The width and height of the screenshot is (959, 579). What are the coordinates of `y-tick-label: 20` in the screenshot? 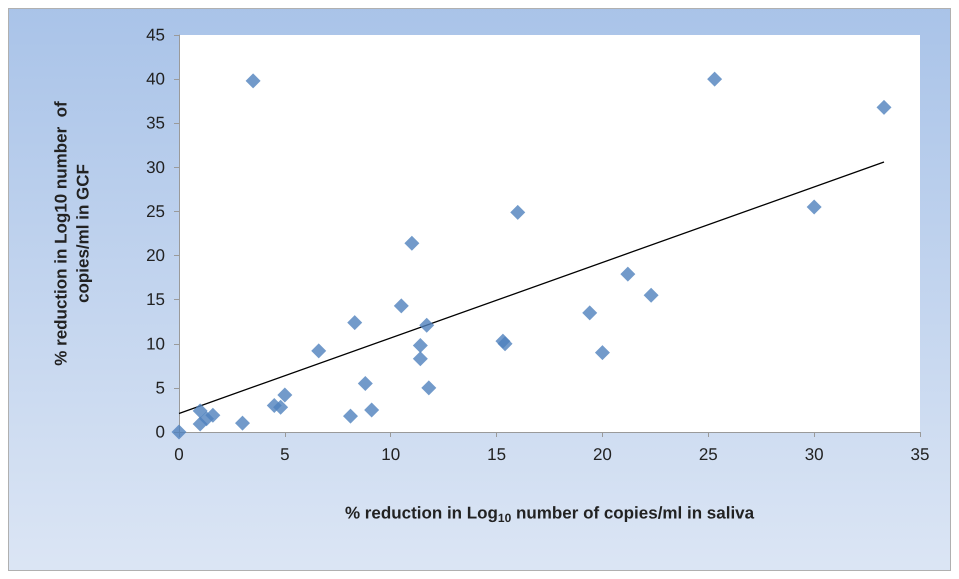 It's located at (155, 256).